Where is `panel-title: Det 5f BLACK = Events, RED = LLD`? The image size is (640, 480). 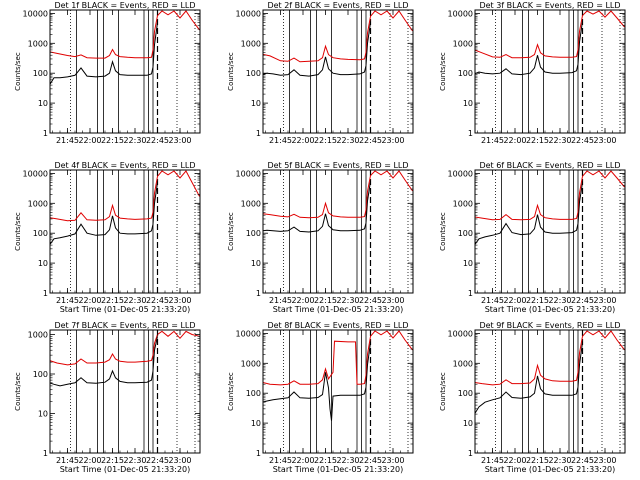 panel-title: Det 5f BLACK = Events, RED = LLD is located at coordinates (337, 165).